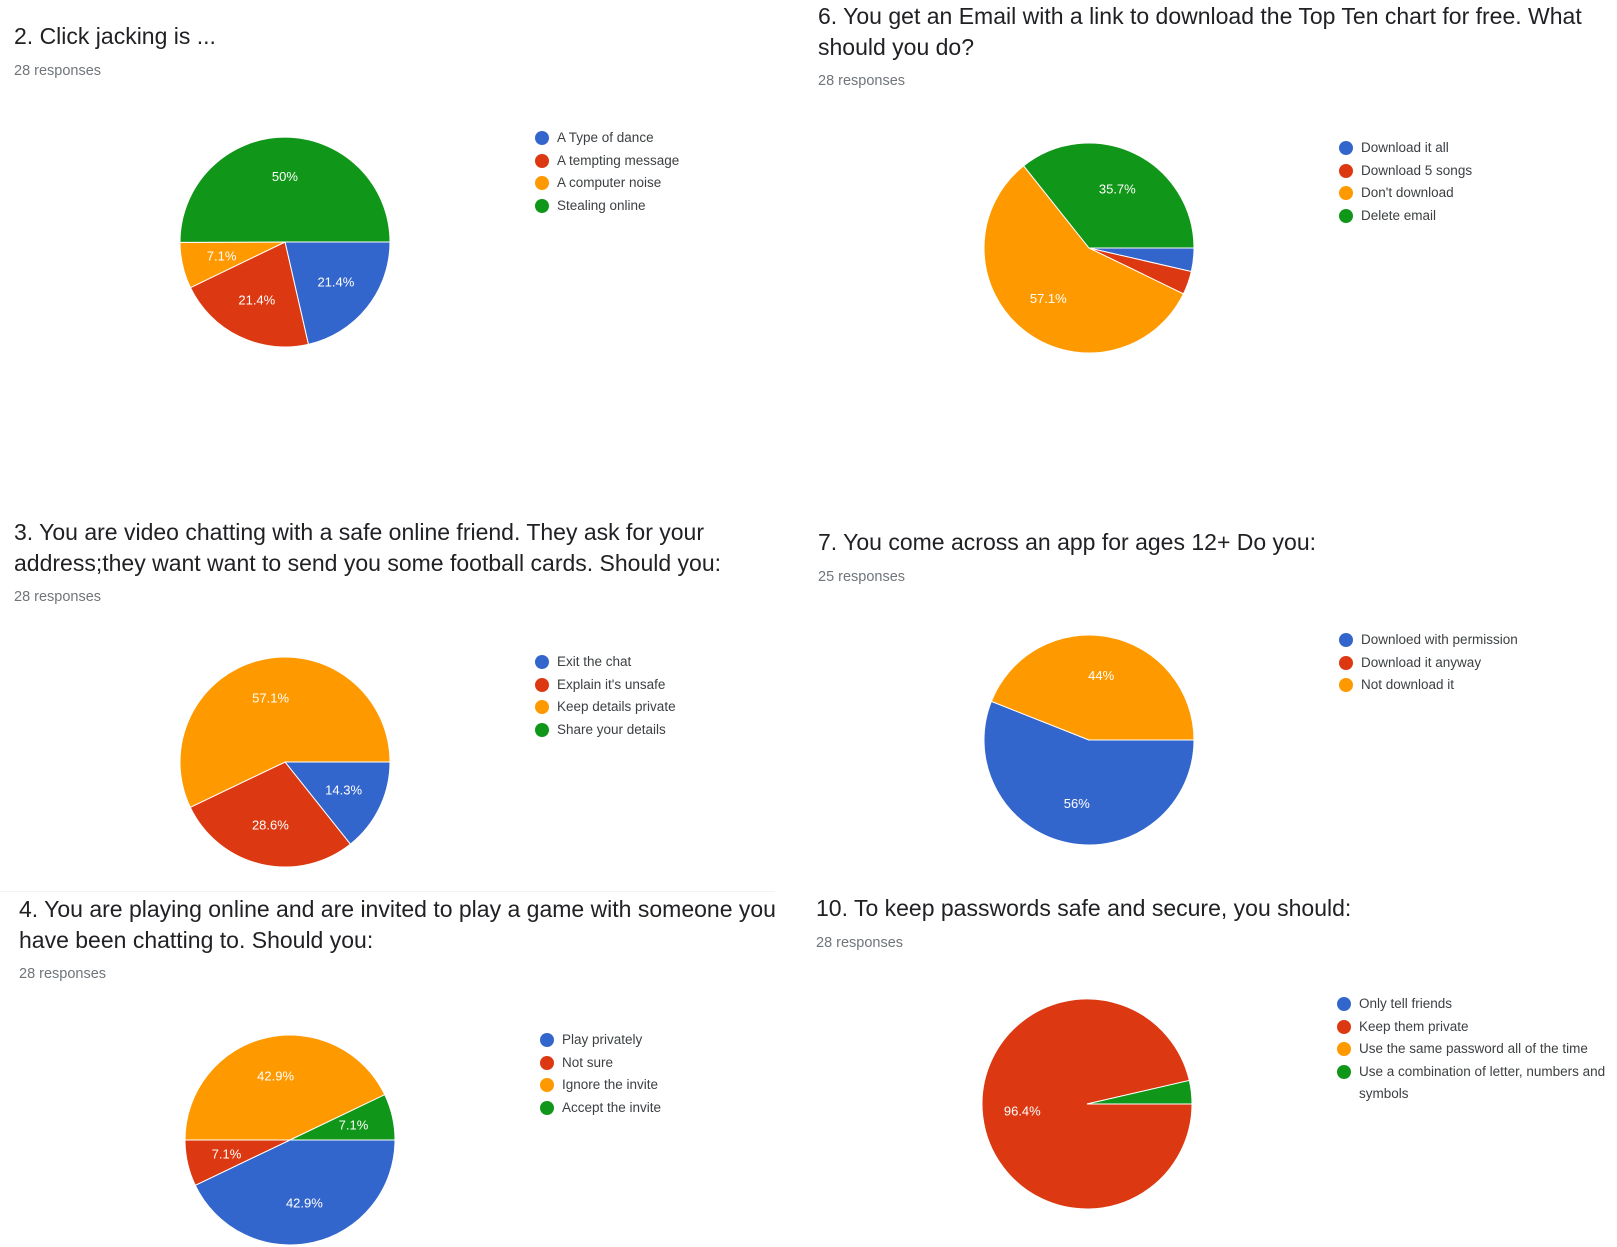 The height and width of the screenshot is (1247, 1617). Describe the element at coordinates (611, 729) in the screenshot. I see `legend-label: Share your details` at that location.